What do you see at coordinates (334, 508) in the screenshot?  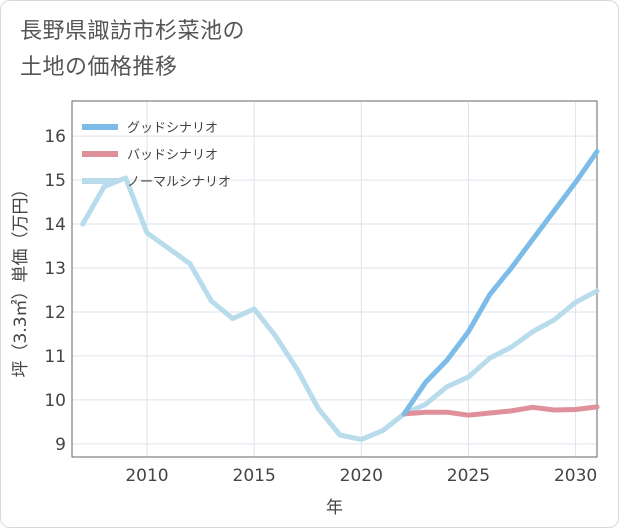 I see `x-axis-label: 年` at bounding box center [334, 508].